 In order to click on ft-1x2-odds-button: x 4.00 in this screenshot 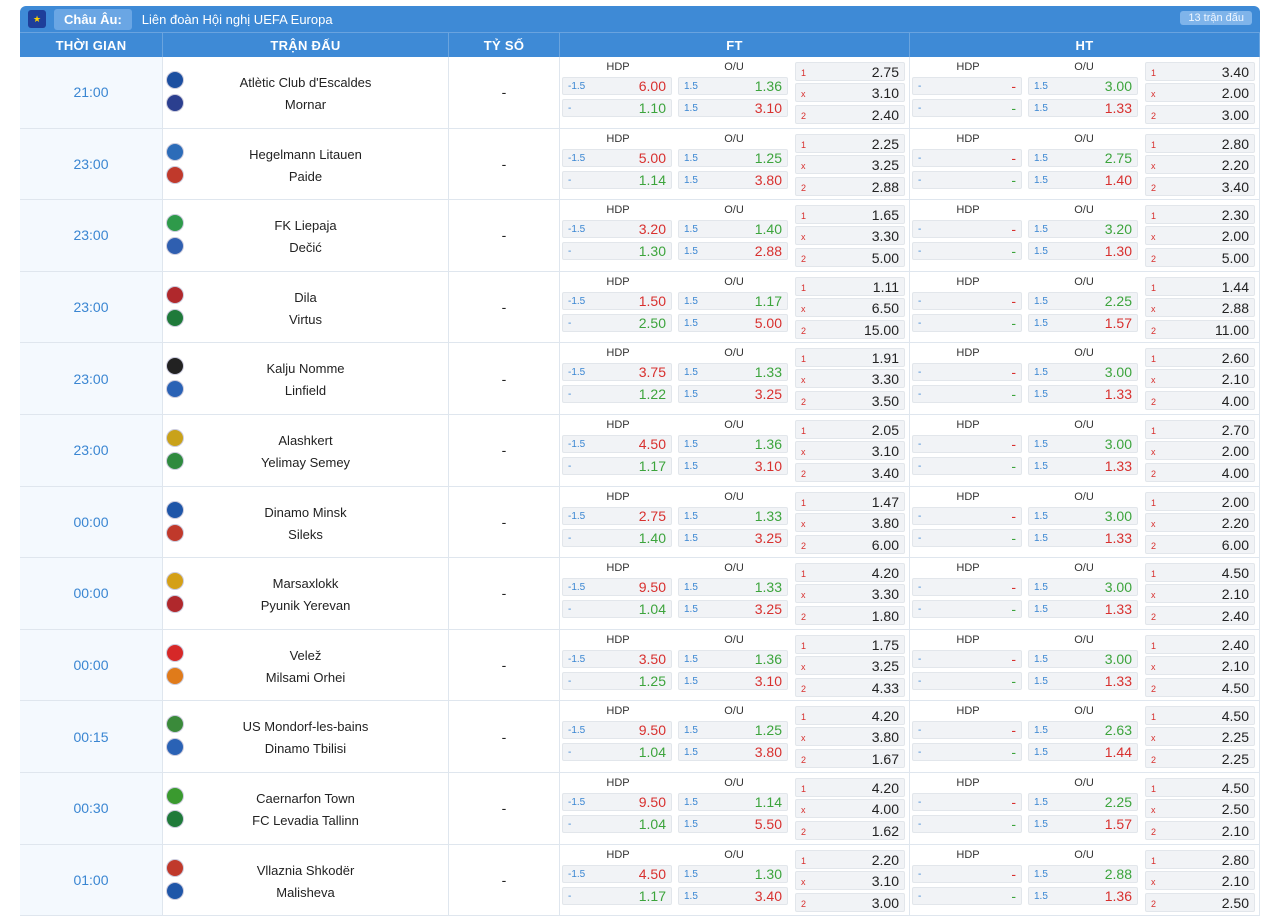, I will do `click(850, 808)`.